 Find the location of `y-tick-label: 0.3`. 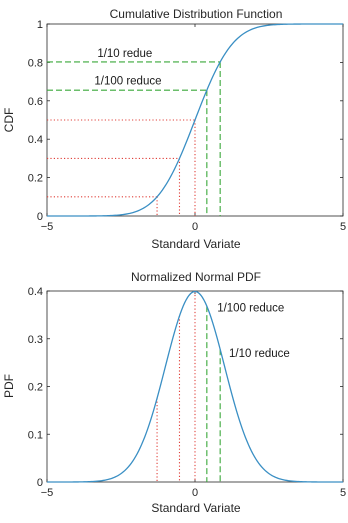

y-tick-label: 0.3 is located at coordinates (35, 340).